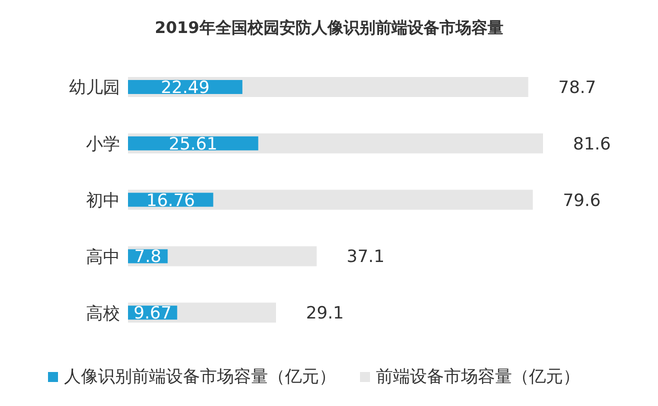 Image resolution: width=658 pixels, height=406 pixels. Describe the element at coordinates (365, 257) in the screenshot. I see `data-label: 37.1` at that location.